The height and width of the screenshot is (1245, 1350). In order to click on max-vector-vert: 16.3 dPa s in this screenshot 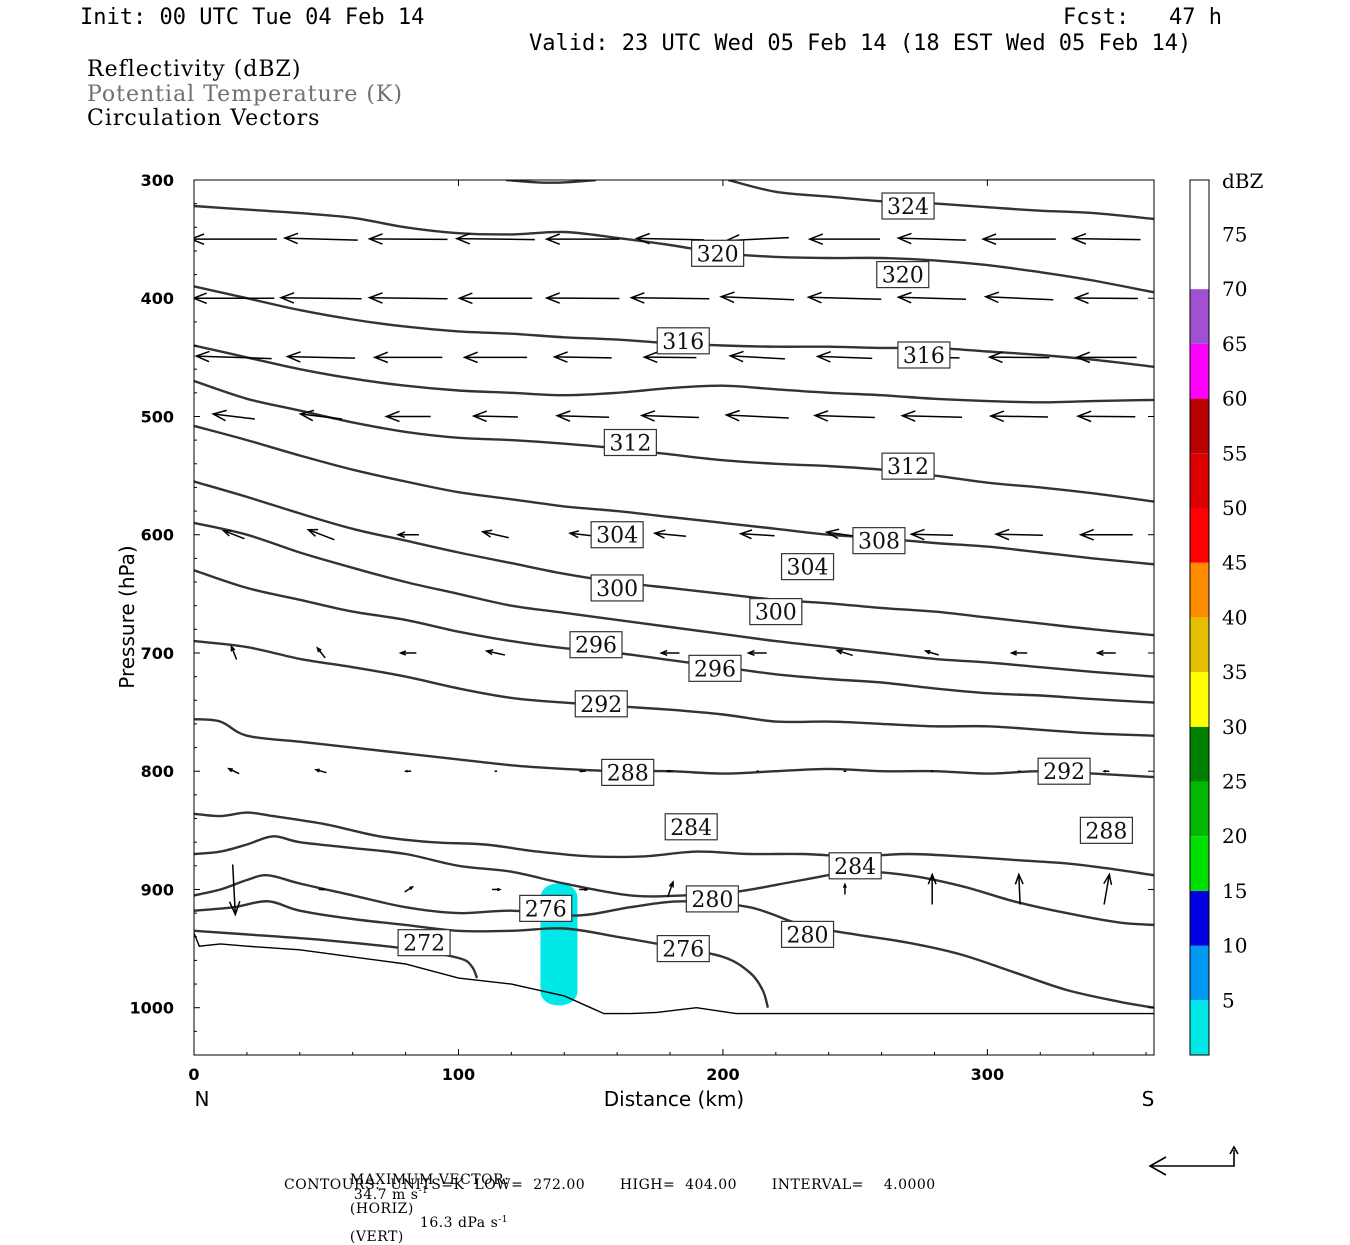, I will do `click(459, 1223)`.